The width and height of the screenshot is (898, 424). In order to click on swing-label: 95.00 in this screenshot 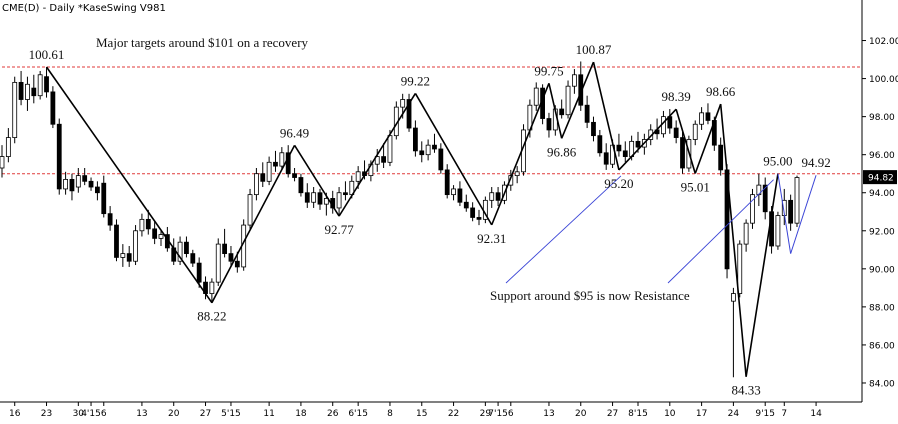, I will do `click(777, 161)`.